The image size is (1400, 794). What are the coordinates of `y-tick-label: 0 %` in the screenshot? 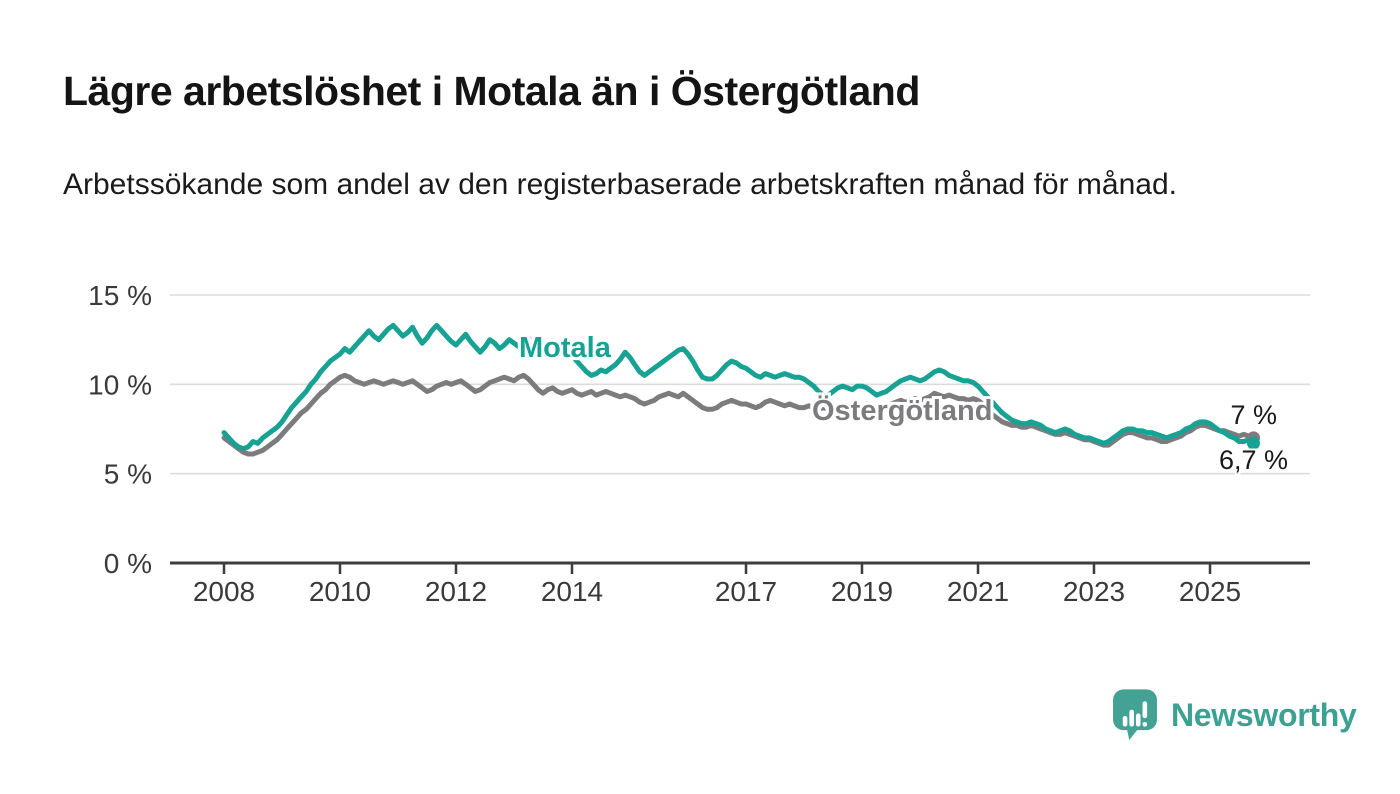 It's located at (128, 563).